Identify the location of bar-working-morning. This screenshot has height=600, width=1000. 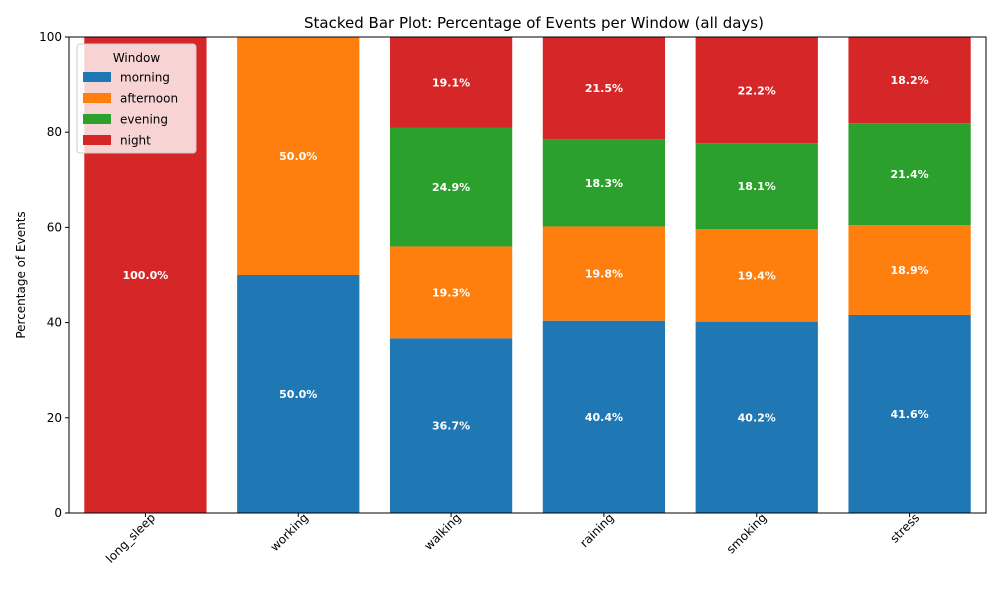
(298, 394).